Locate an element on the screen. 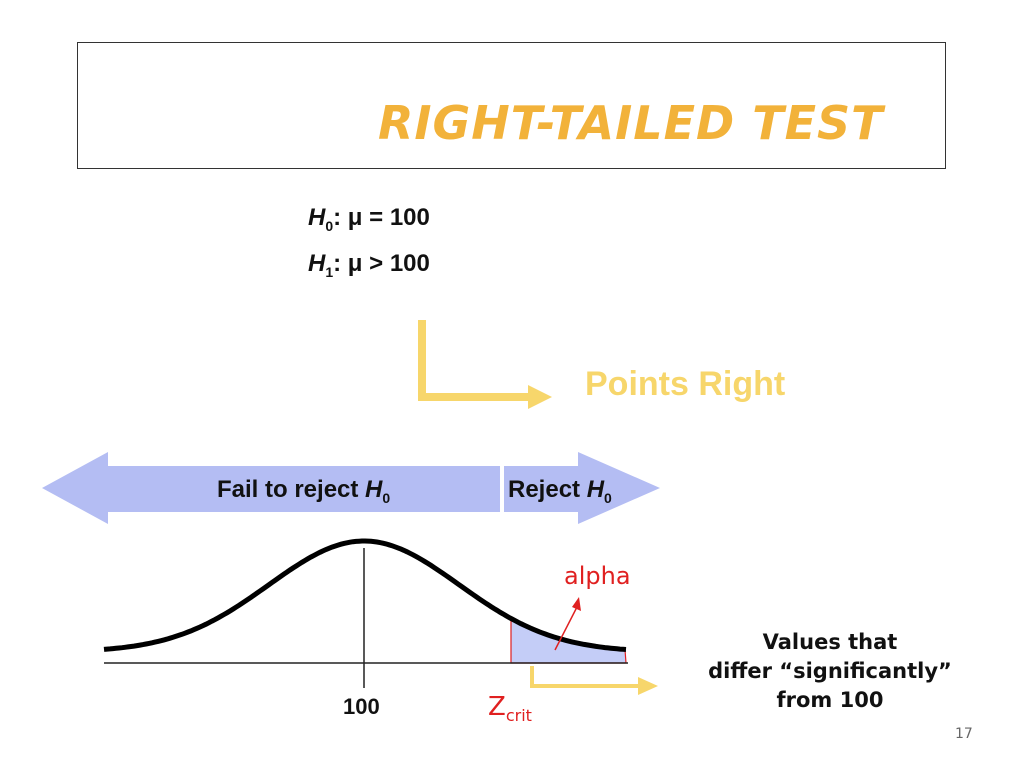 This screenshot has height=768, width=1024. reject-subscript: 0 is located at coordinates (608, 497).